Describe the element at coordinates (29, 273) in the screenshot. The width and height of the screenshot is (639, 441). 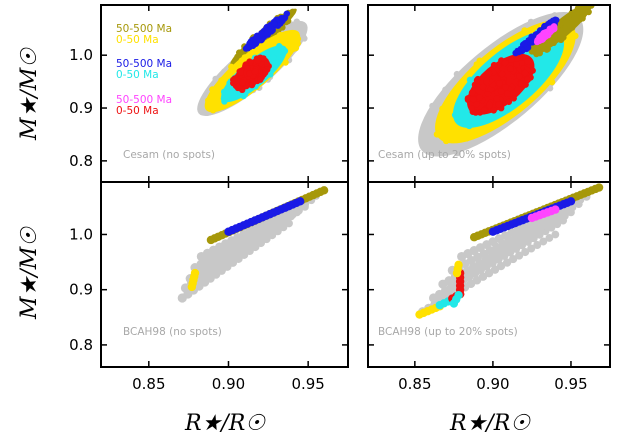
I see `y-axis-label-bottom: M★/M☉` at that location.